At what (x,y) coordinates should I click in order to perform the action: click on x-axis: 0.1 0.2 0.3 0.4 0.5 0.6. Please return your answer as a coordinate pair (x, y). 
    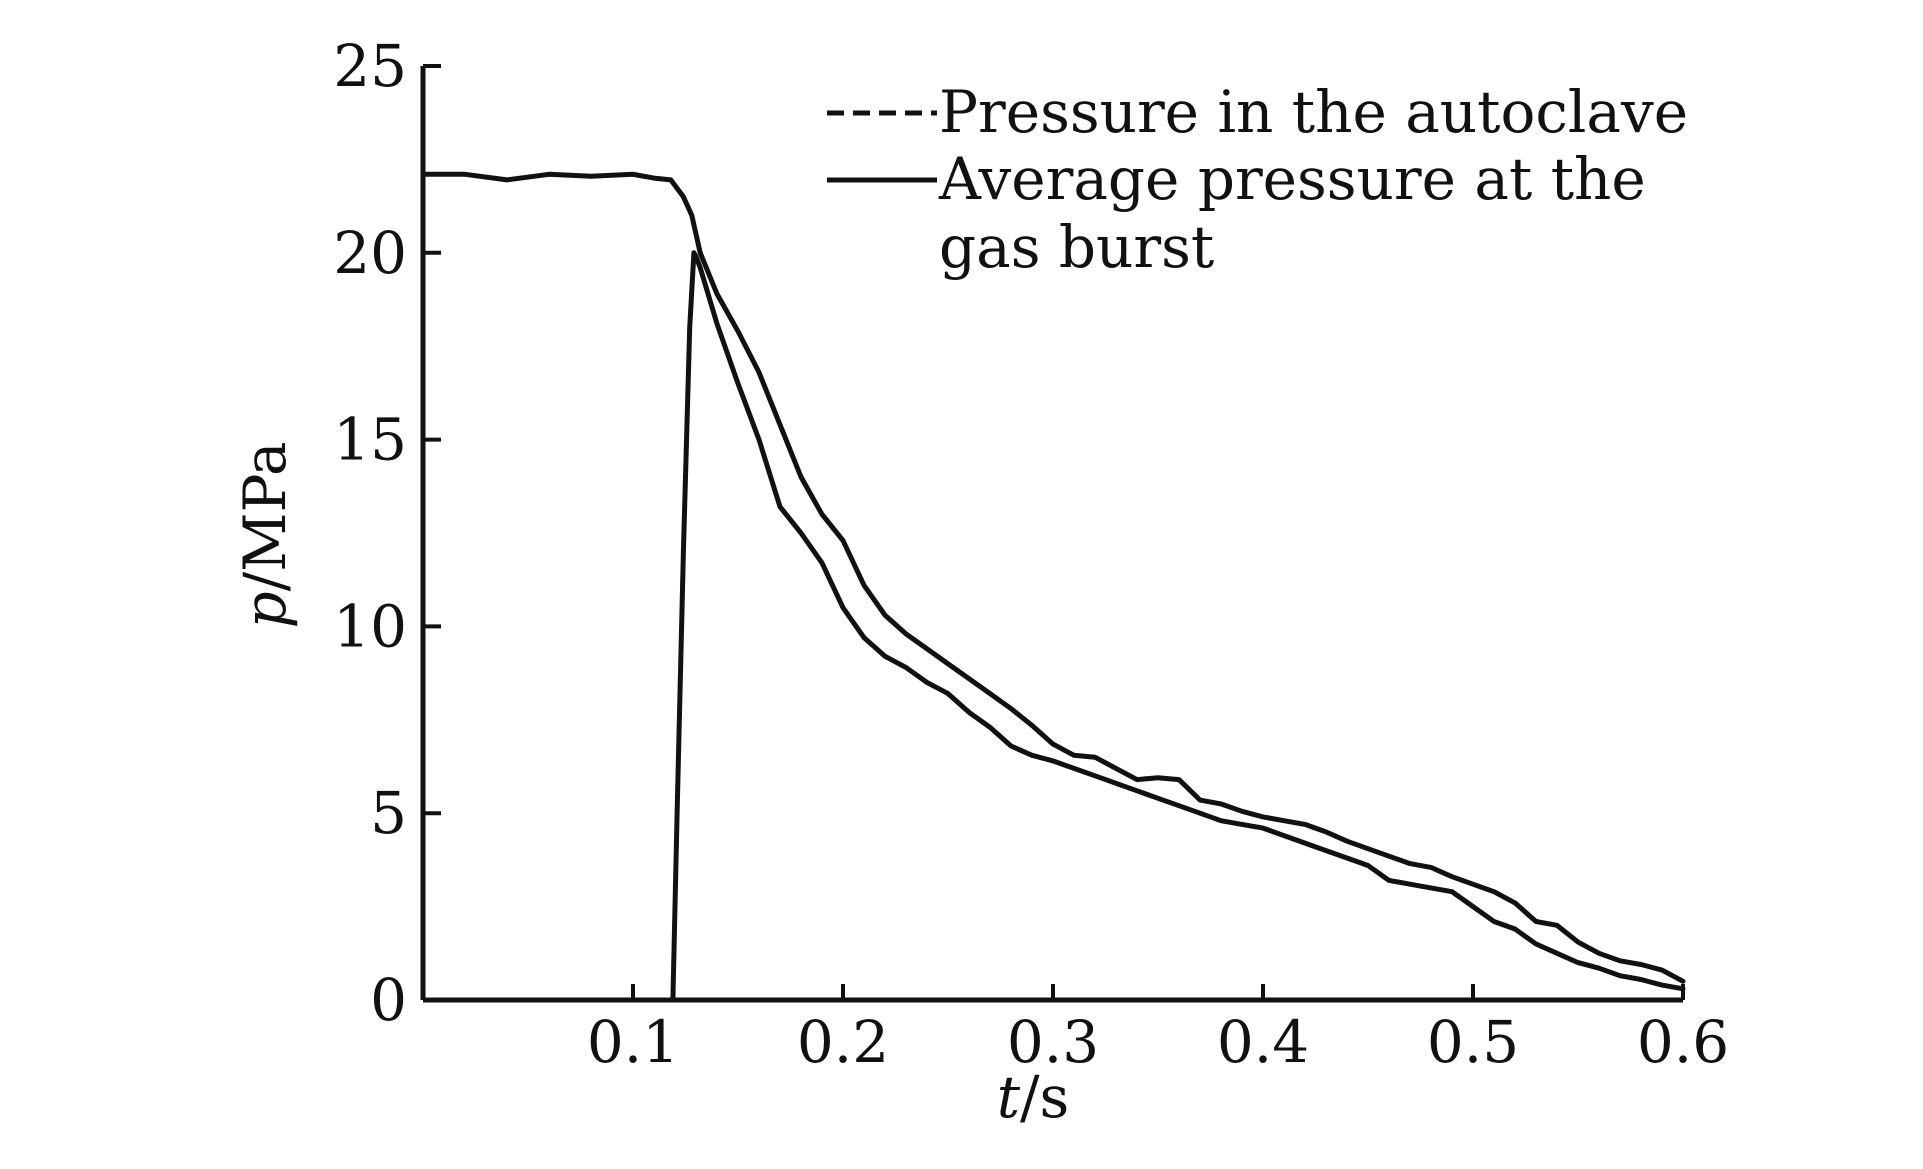
    Looking at the image, I should click on (1076, 1030).